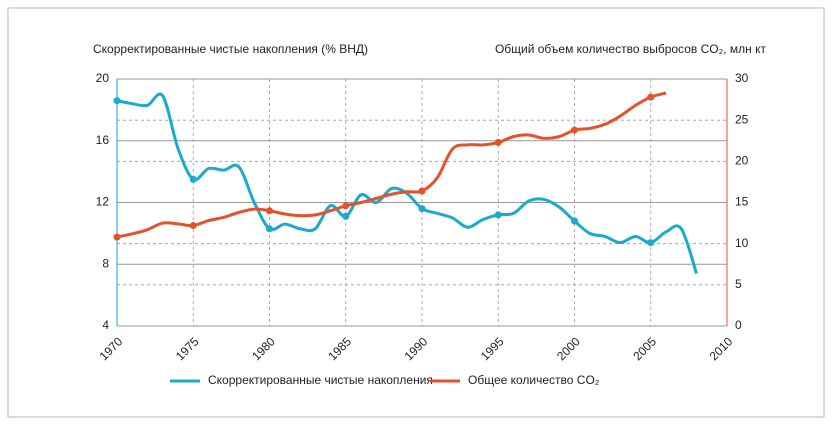  I want to click on y2-tick-label: 30, so click(742, 78).